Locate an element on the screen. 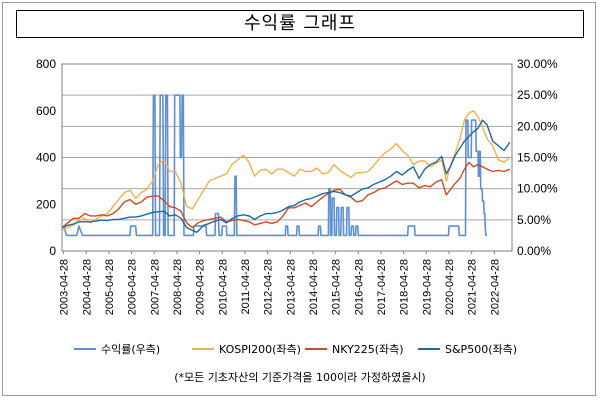  y-left-tick-label: 600 is located at coordinates (46, 111).